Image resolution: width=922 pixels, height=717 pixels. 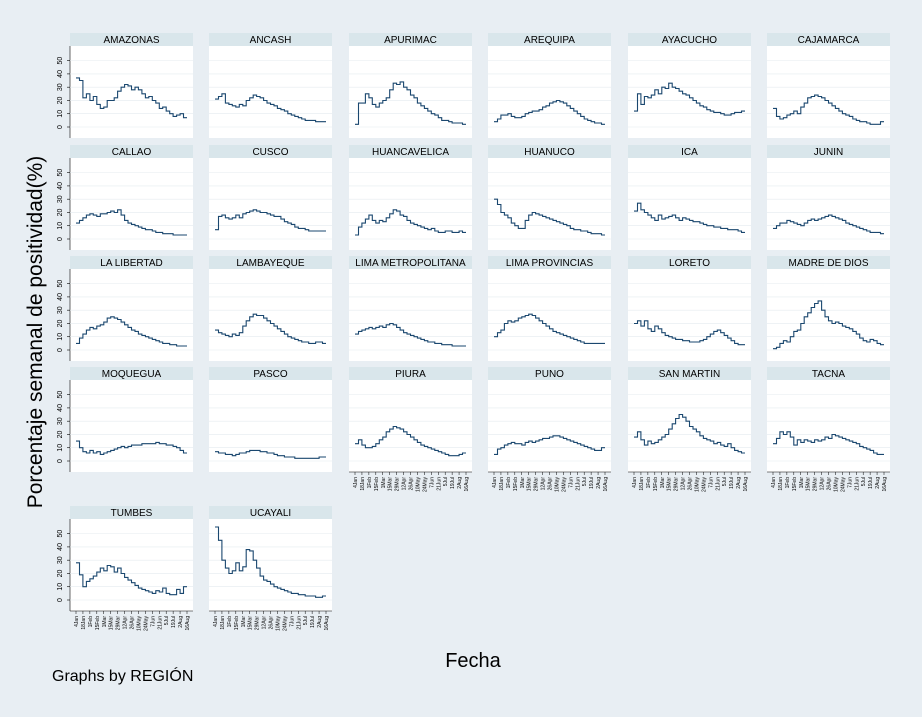 What do you see at coordinates (270, 513) in the screenshot?
I see `panel-title: UCAYALI` at bounding box center [270, 513].